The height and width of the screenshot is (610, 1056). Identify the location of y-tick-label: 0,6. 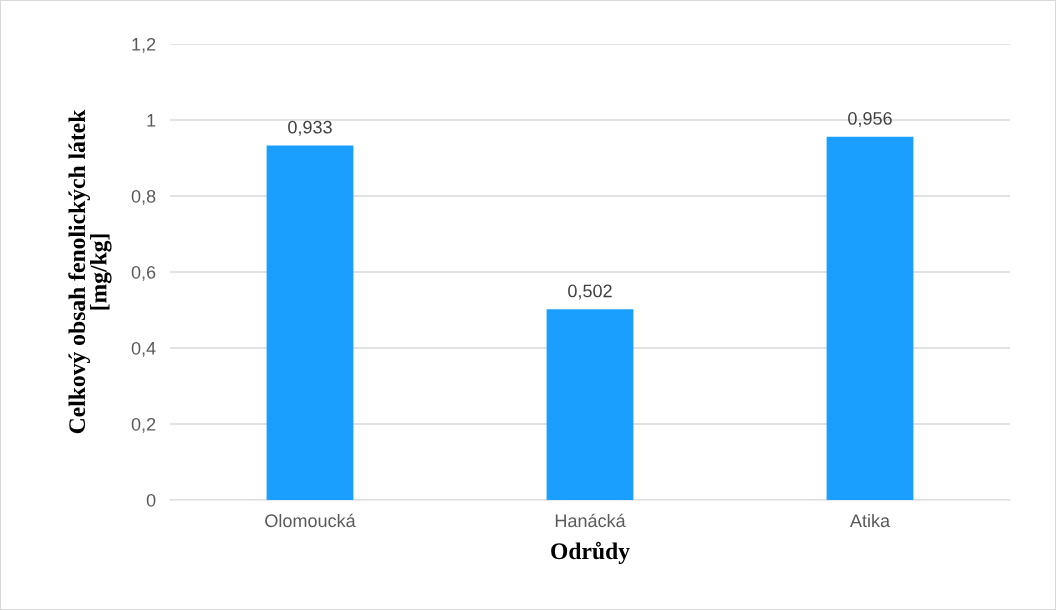
(143, 273).